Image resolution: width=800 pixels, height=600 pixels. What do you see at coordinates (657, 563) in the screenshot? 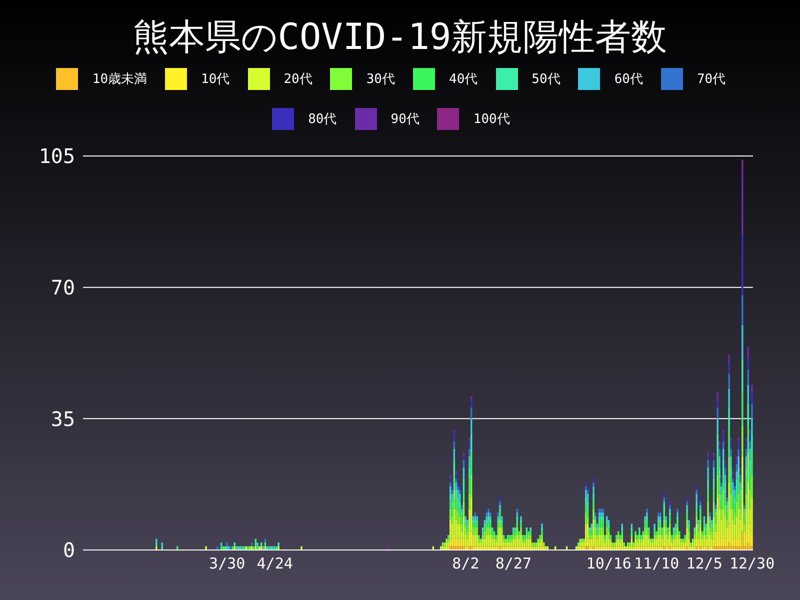
I see `x-tick-label: 11/10` at bounding box center [657, 563].